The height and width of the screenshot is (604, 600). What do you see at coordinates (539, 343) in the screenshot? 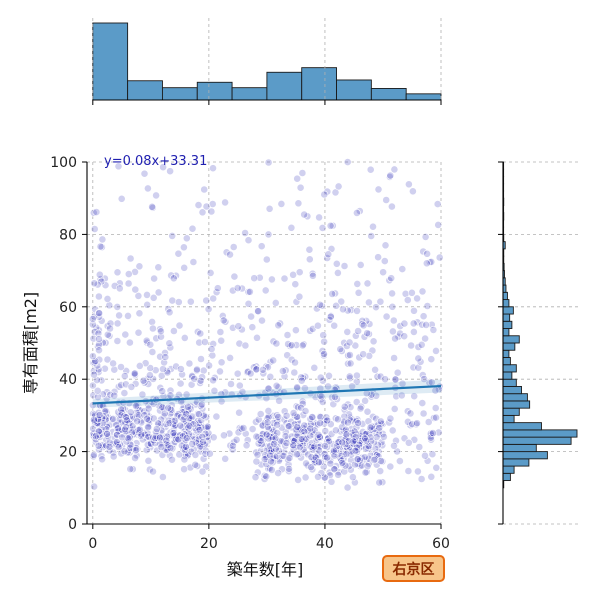
I see `y-marginal-histogram` at bounding box center [539, 343].